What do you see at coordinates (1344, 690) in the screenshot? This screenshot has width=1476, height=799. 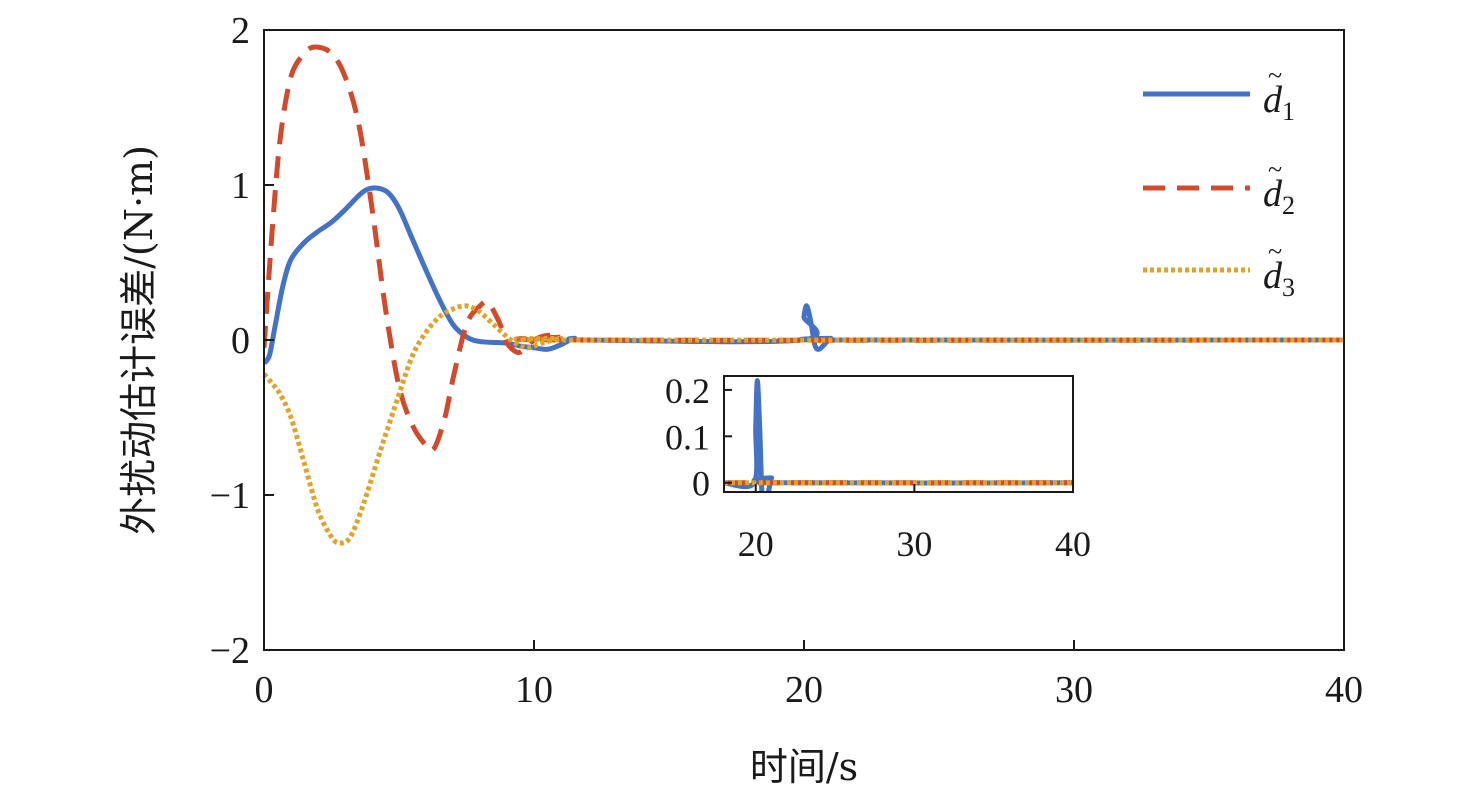 I see `main-x-tick-label: 40` at bounding box center [1344, 690].